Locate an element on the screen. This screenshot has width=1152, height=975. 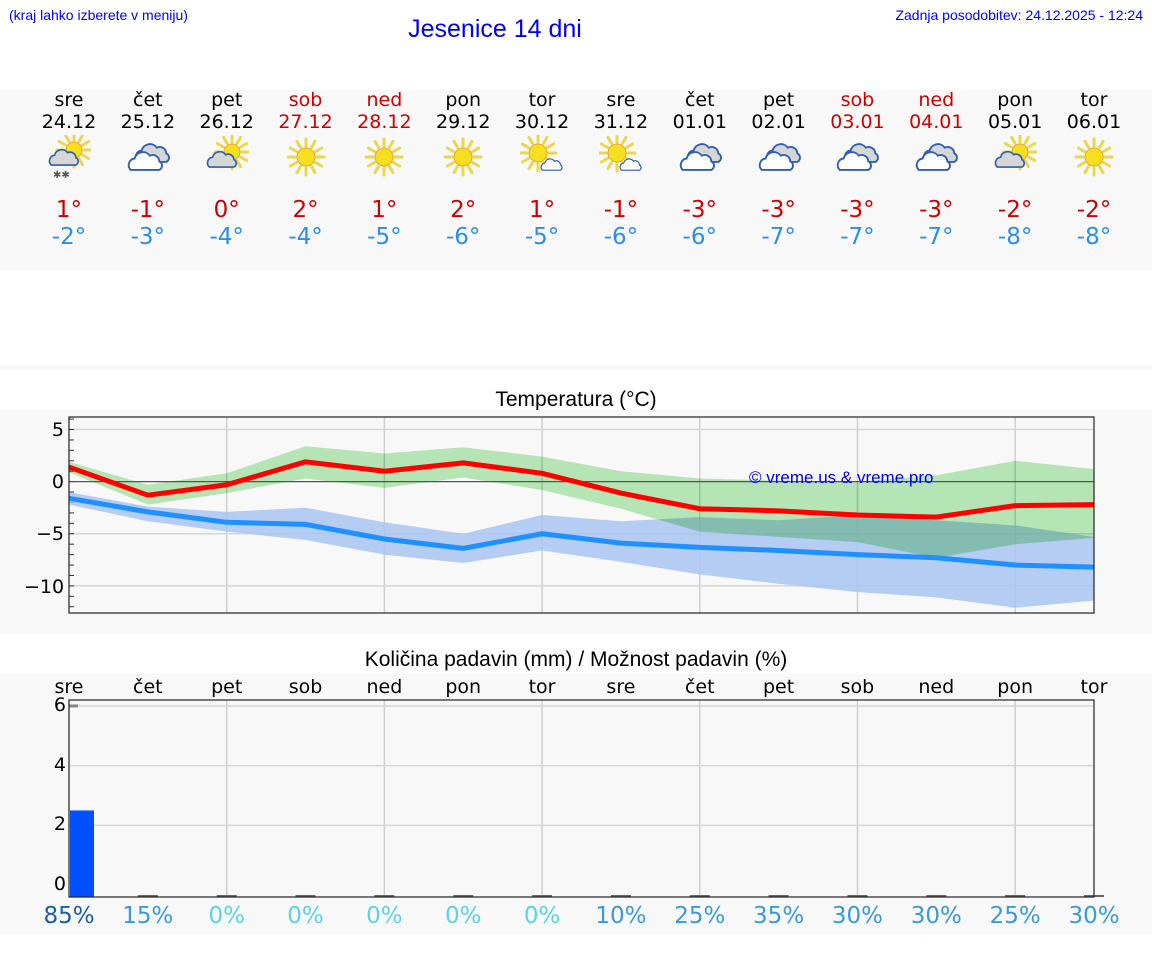
precip-ytick: 6 is located at coordinates (59, 704).